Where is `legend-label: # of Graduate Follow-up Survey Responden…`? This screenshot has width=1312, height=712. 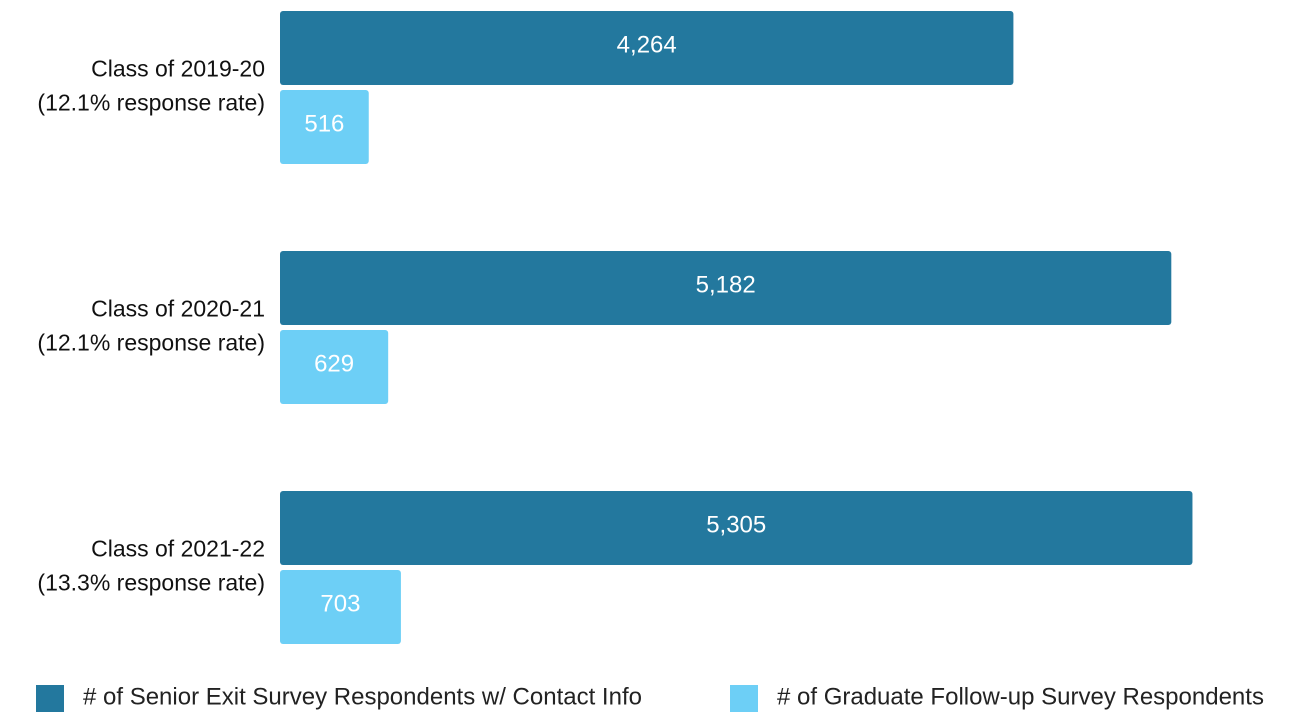
legend-label: # of Graduate Follow-up Survey Responden… is located at coordinates (1020, 696).